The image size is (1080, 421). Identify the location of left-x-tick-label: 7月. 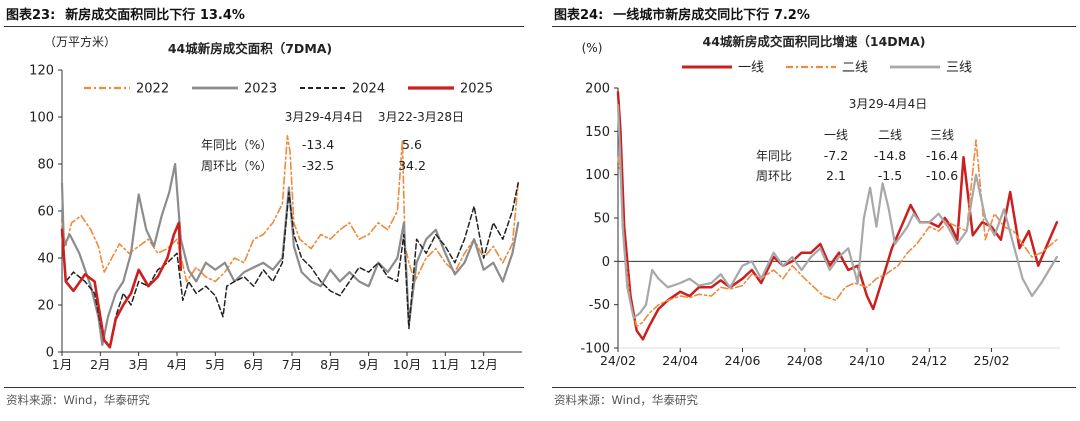
(292, 364).